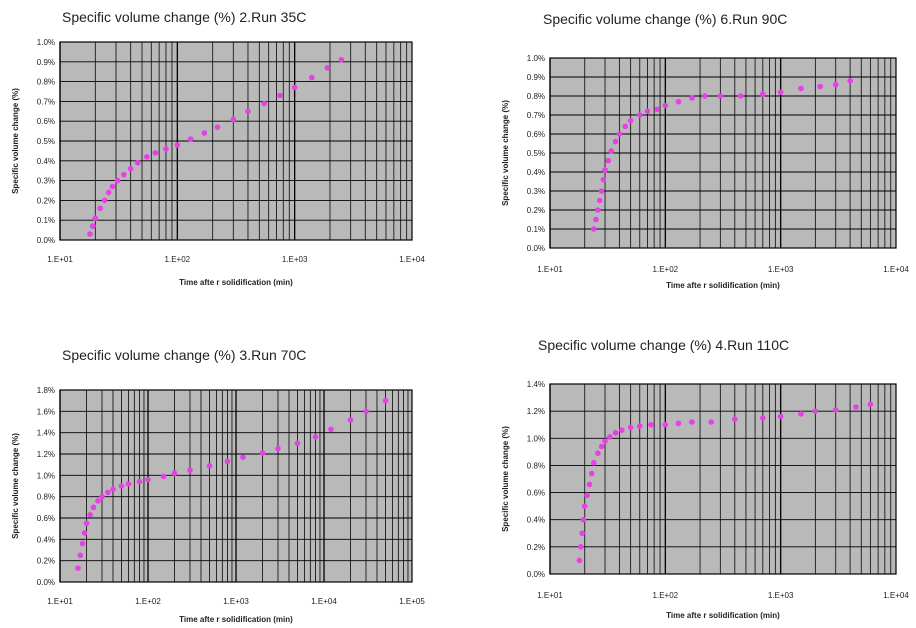 This screenshot has height=628, width=916. What do you see at coordinates (723, 615) in the screenshot?
I see `x-axis-label: Time afte r solidification (min)` at bounding box center [723, 615].